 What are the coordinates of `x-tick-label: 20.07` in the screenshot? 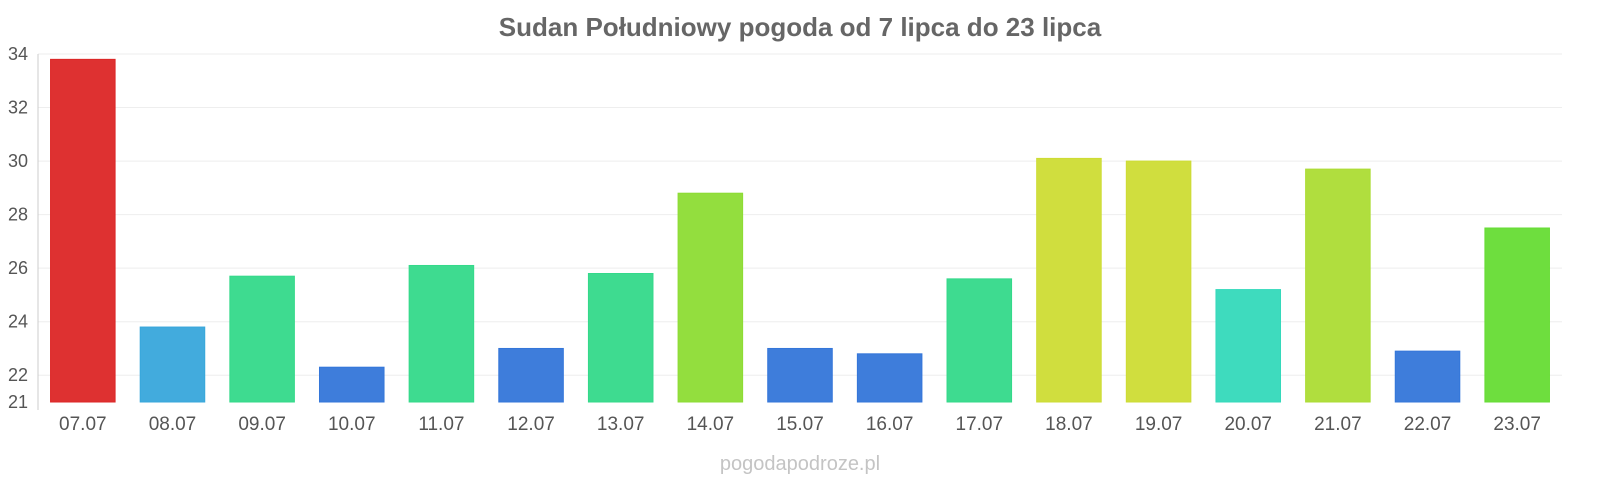 It's located at (1248, 424).